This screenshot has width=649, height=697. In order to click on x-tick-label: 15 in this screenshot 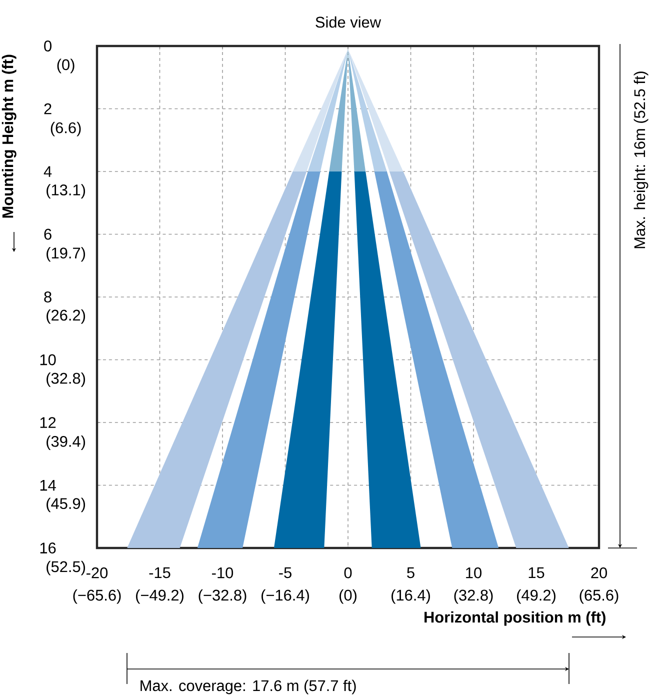, I will do `click(536, 572)`.